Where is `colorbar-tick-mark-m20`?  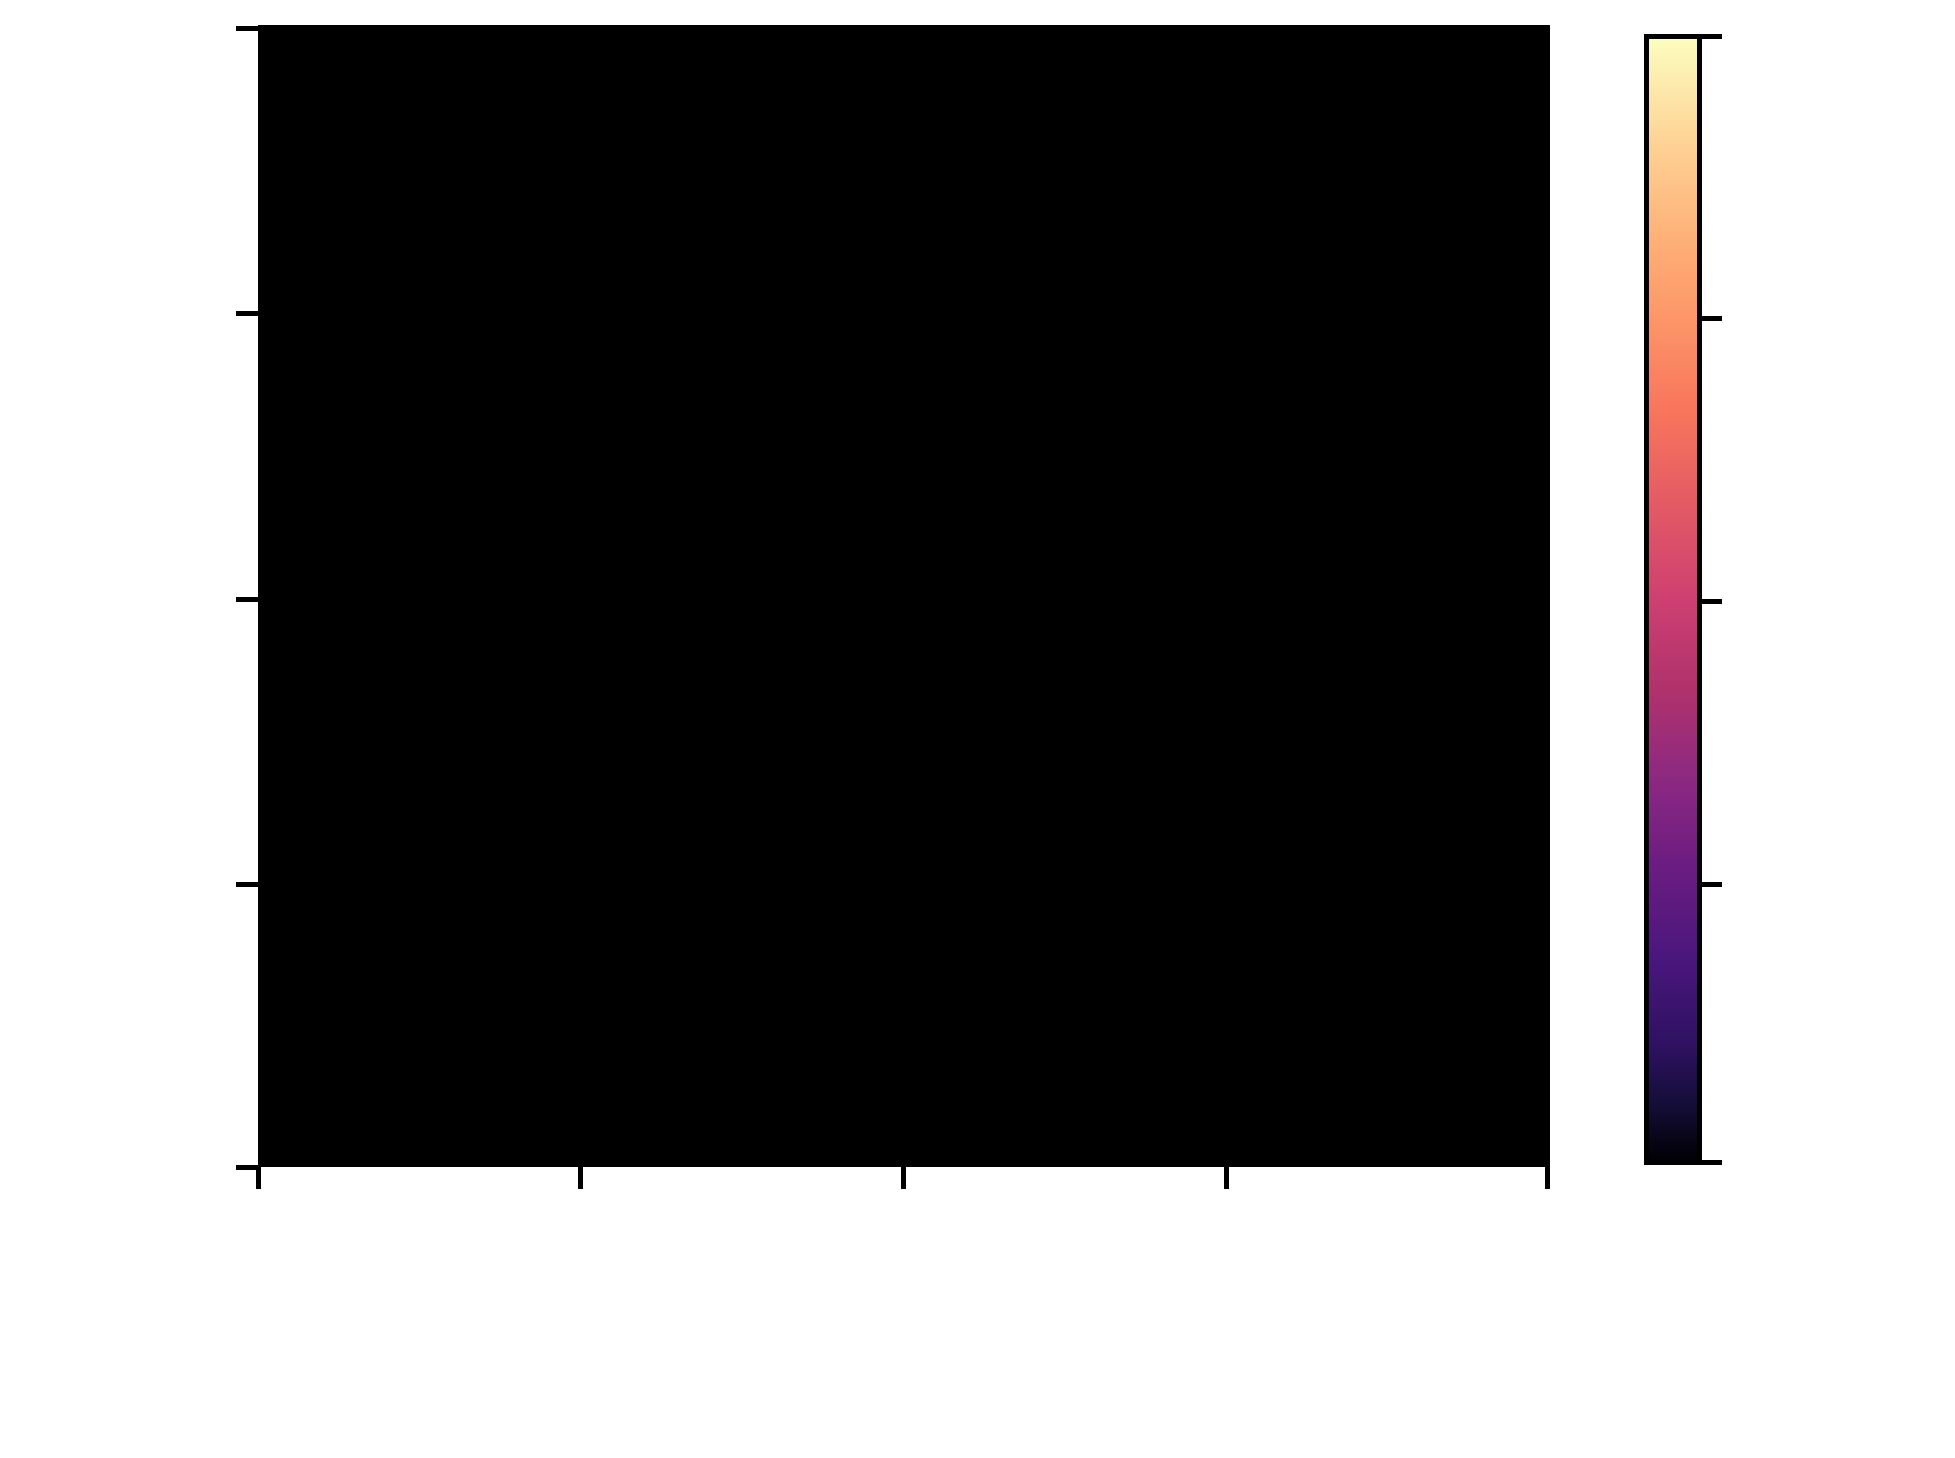 colorbar-tick-mark-m20 is located at coordinates (1711, 318).